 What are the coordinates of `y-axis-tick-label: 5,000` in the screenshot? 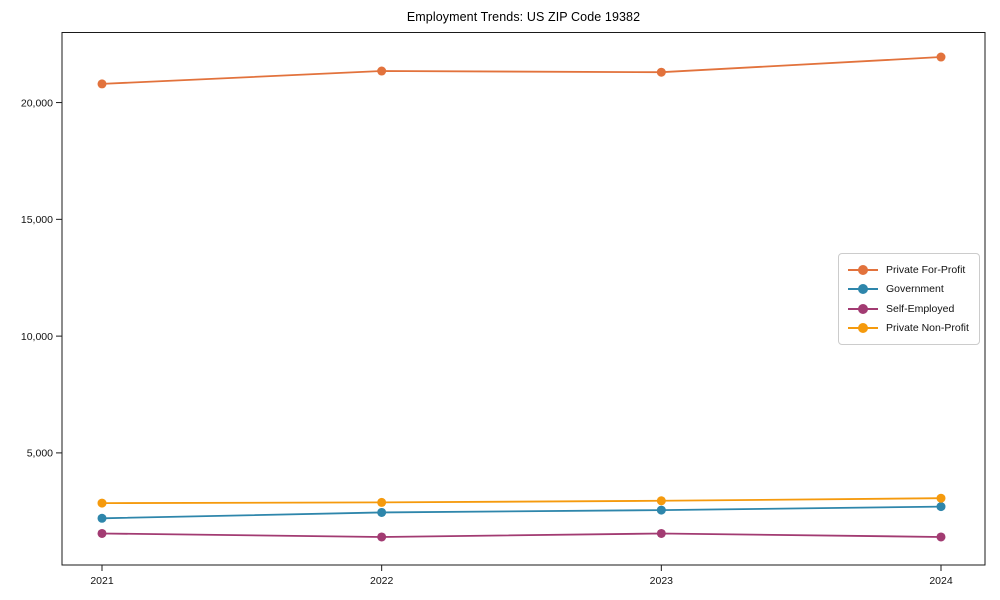 It's located at (40, 454).